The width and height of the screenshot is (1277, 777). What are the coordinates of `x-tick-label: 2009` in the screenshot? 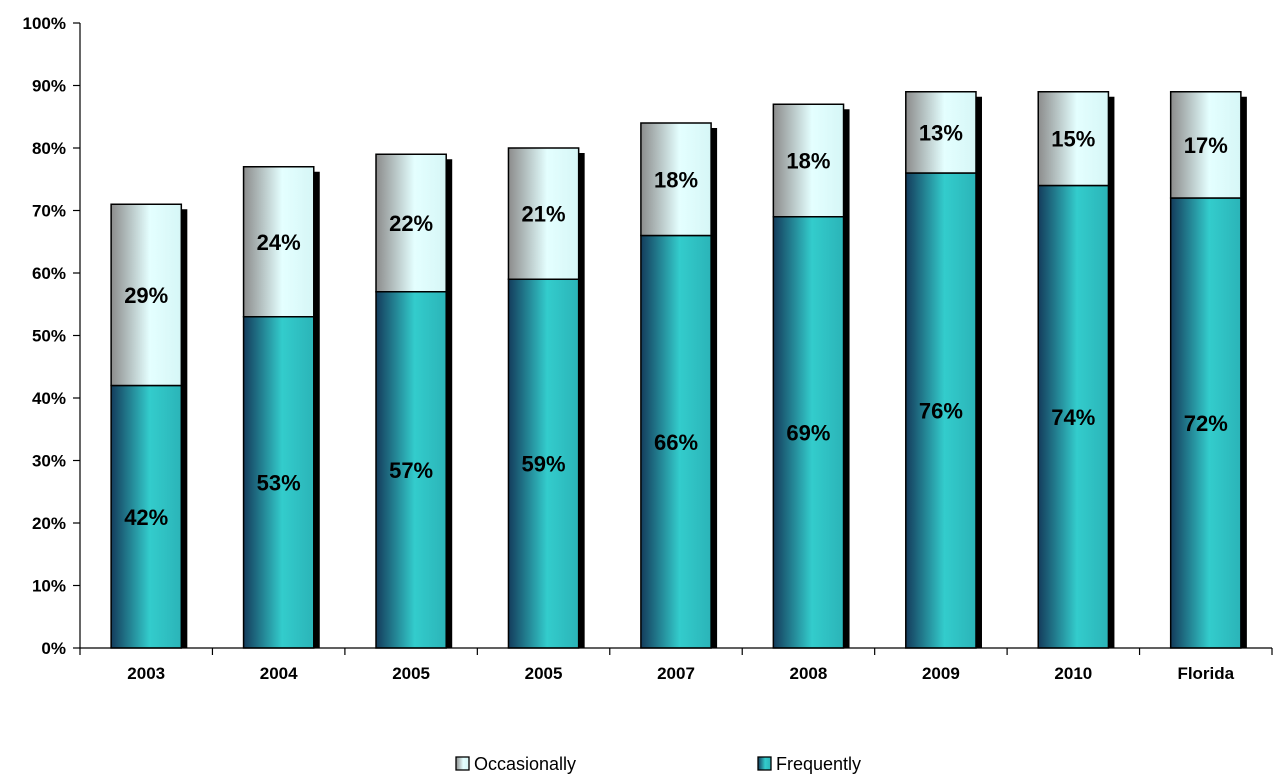 It's located at (941, 673).